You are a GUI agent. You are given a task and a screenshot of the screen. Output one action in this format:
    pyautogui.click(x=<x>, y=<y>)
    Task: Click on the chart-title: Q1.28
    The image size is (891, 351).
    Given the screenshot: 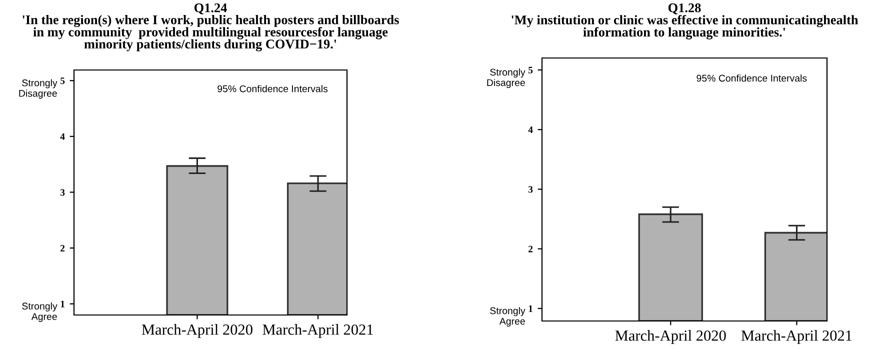 What is the action you would take?
    pyautogui.click(x=684, y=8)
    